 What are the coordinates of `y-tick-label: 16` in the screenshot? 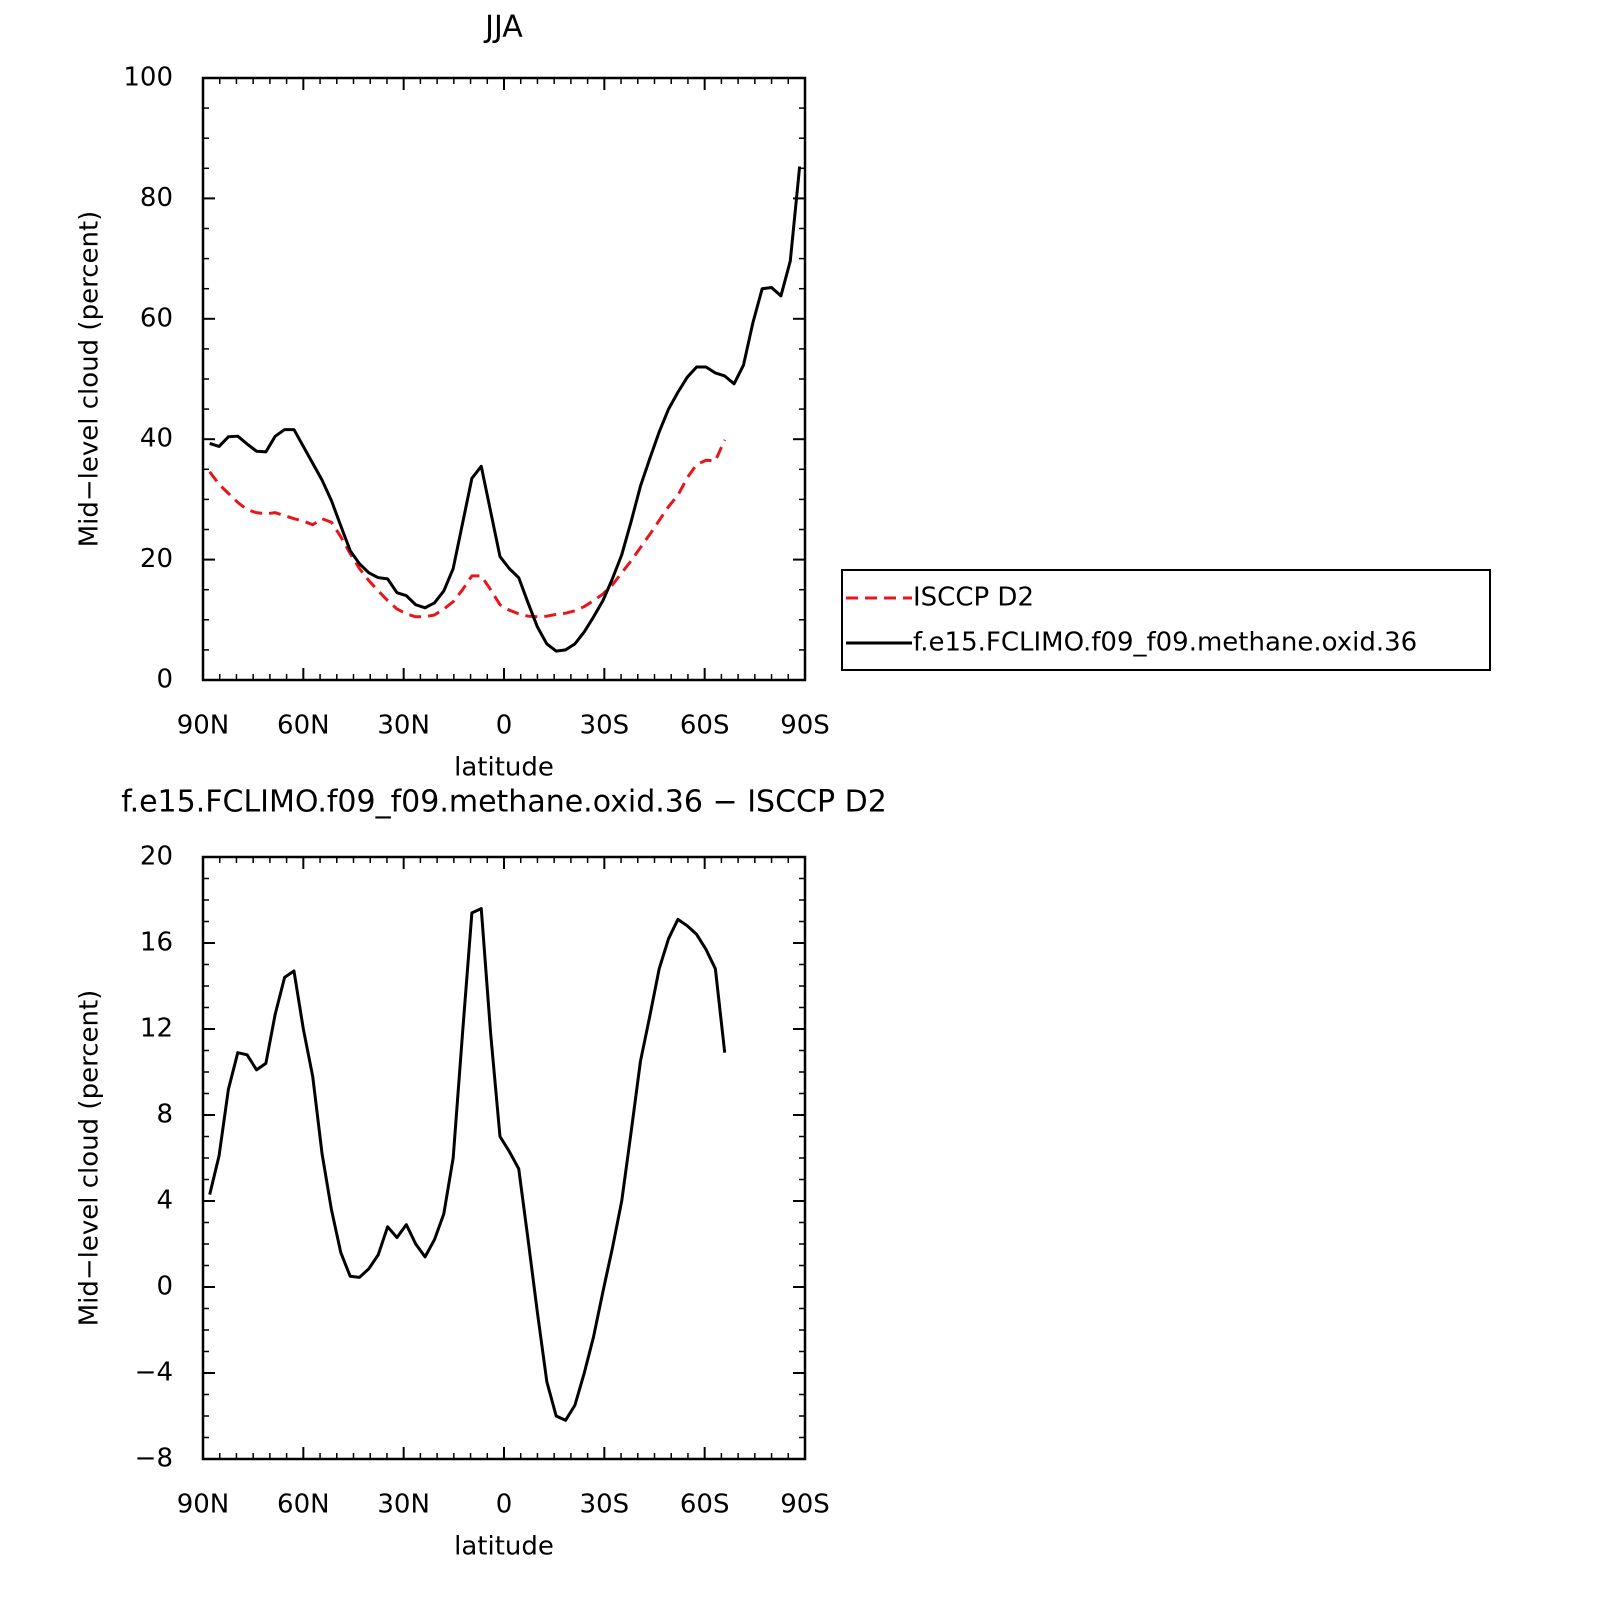 It's located at (156, 943).